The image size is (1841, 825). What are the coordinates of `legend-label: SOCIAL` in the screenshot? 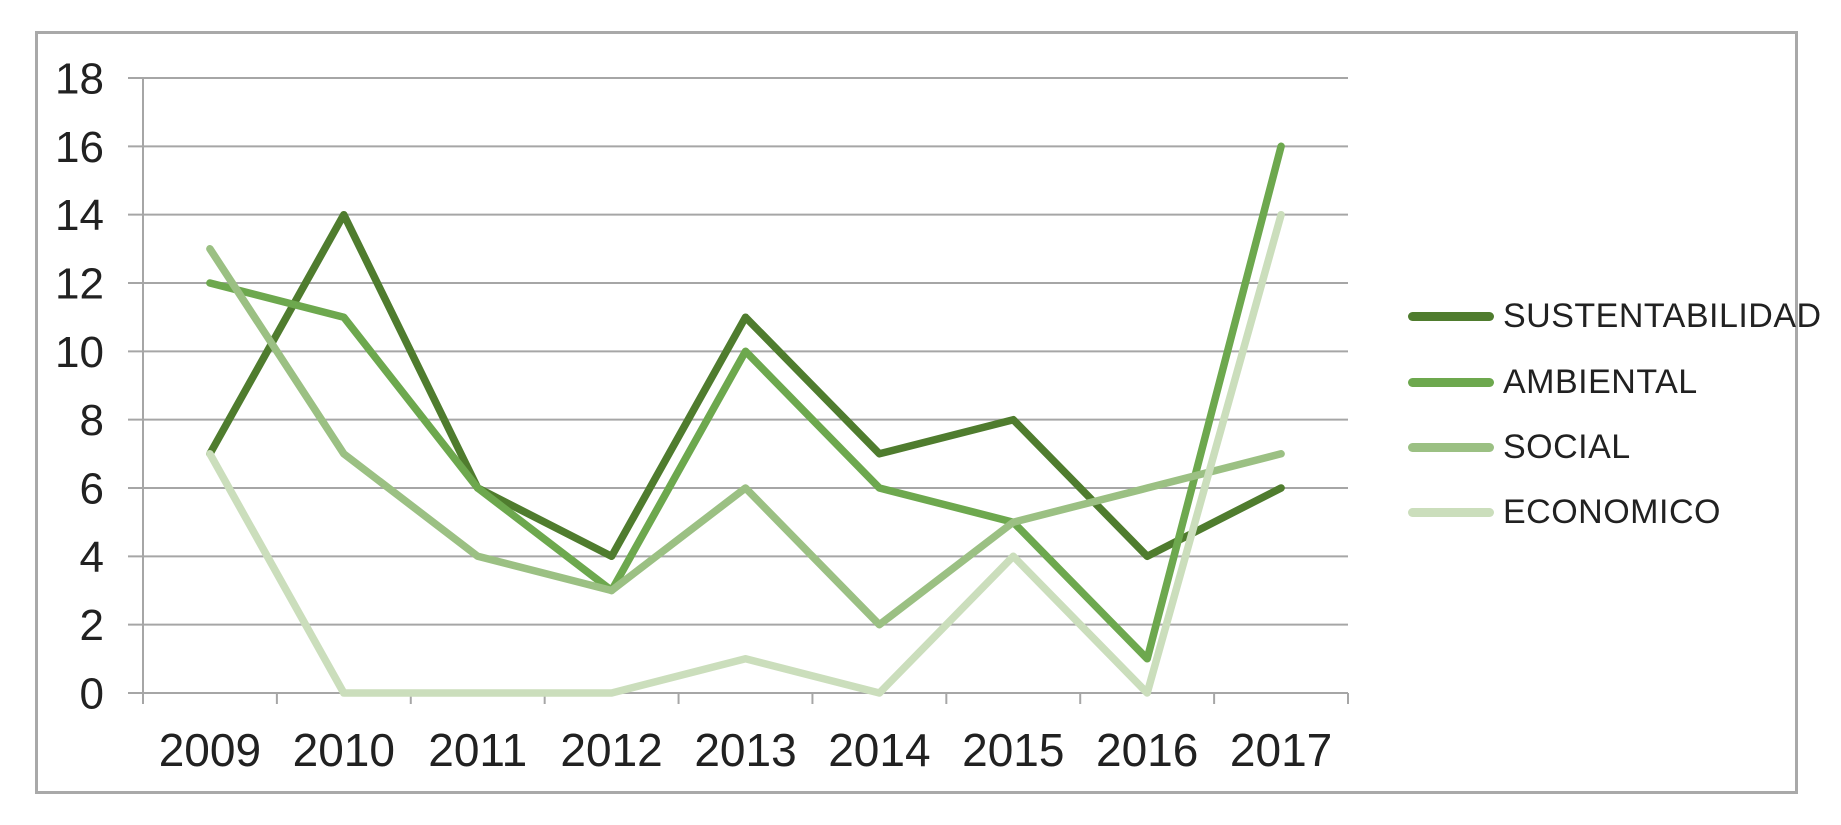 It's located at (1567, 446).